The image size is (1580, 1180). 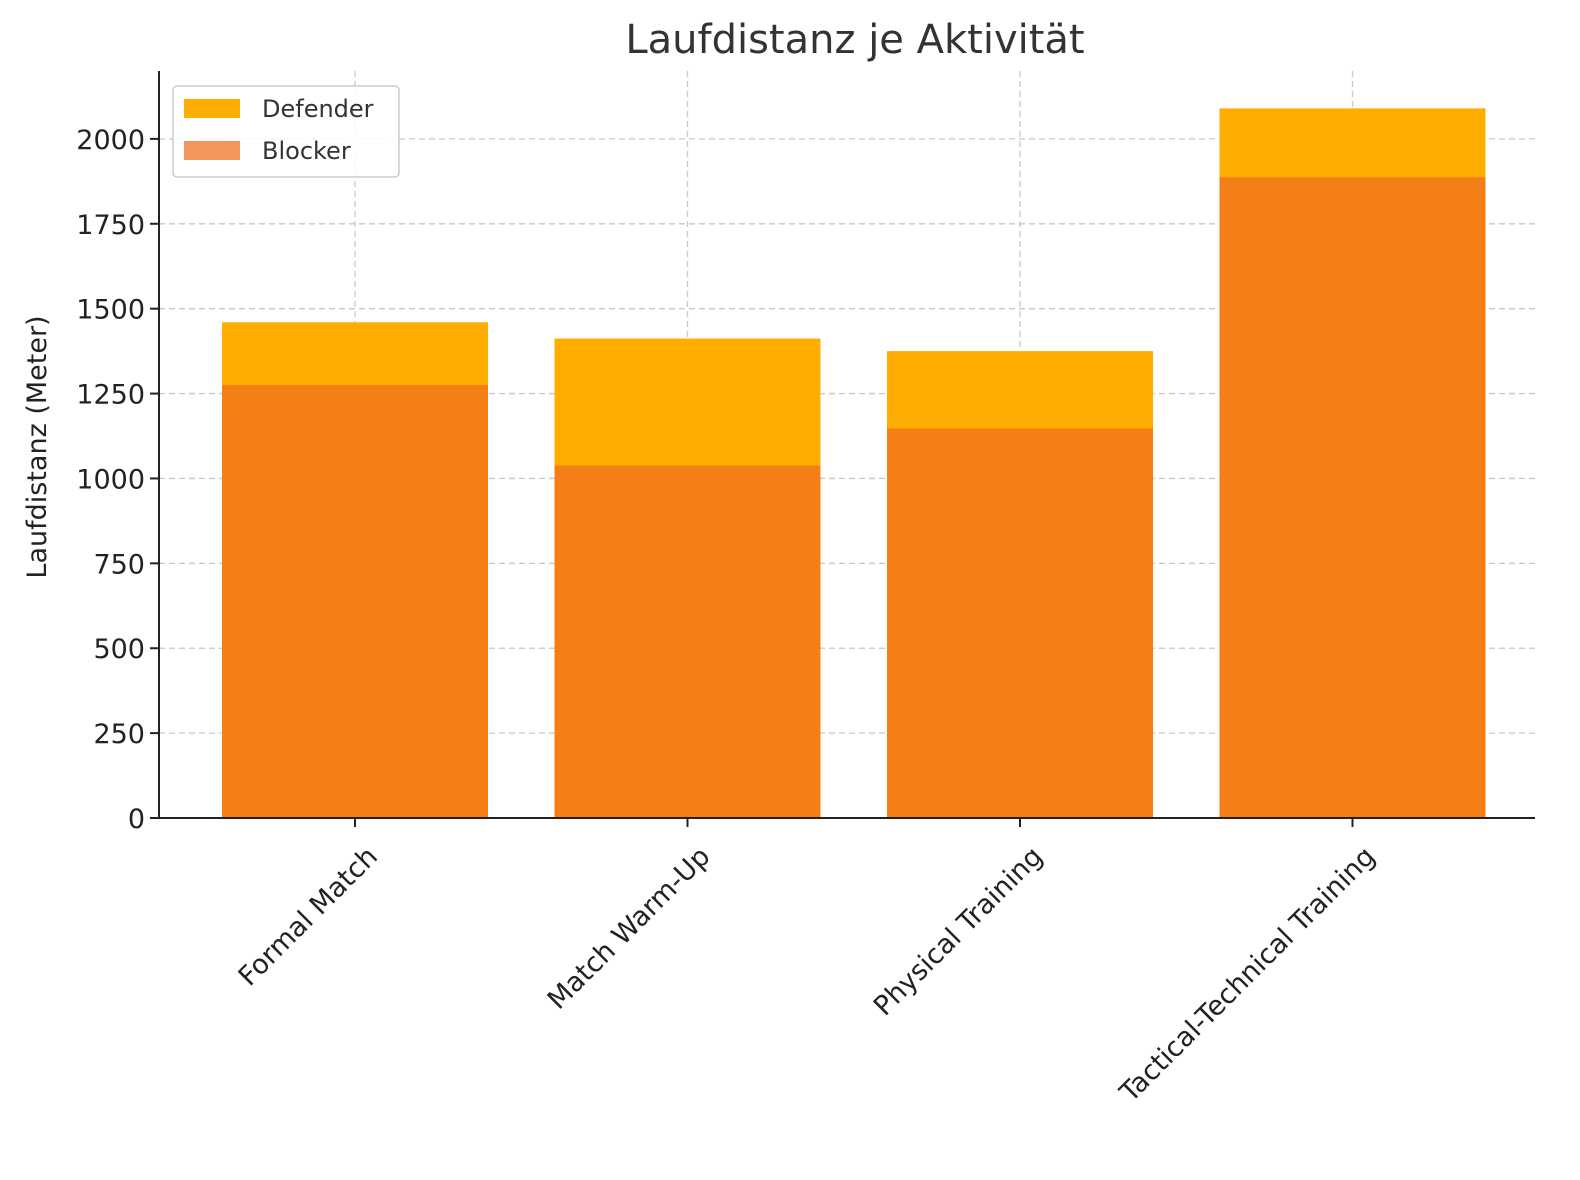 I want to click on y-tick-label: 1000, so click(x=110, y=479).